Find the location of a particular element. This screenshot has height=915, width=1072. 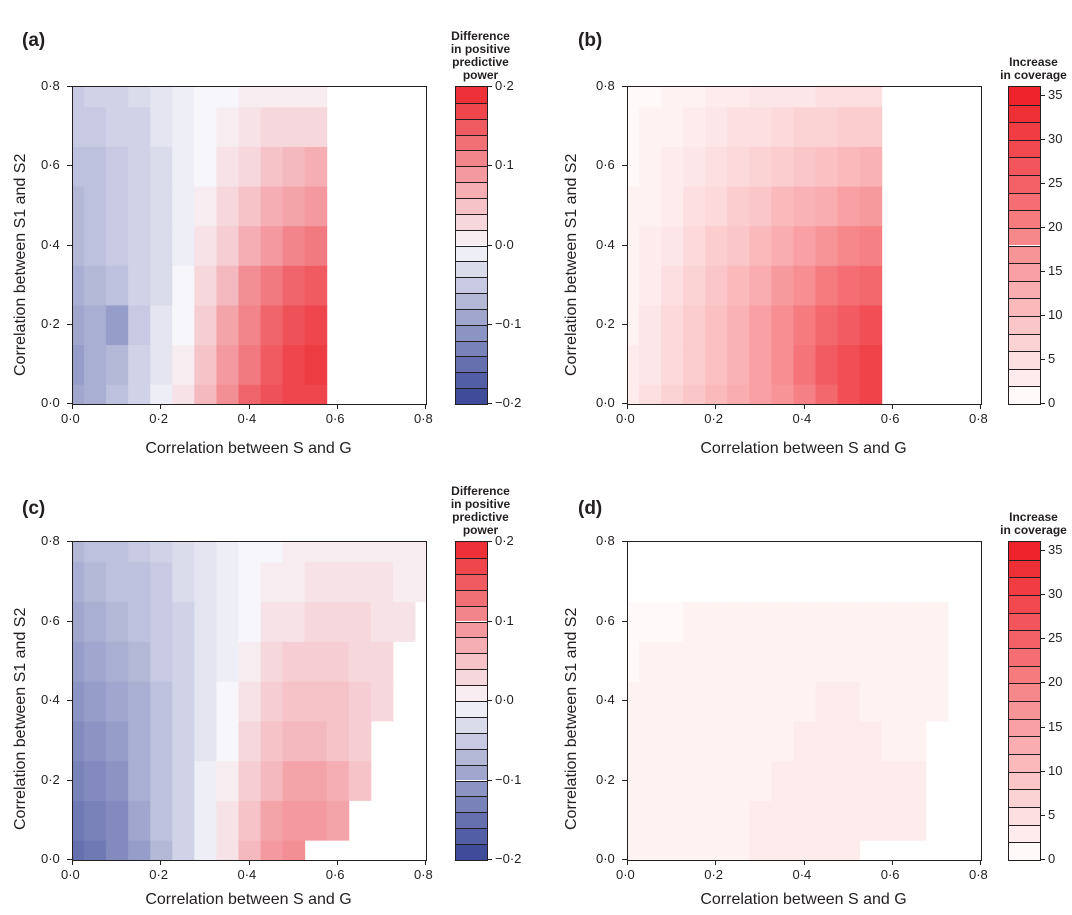

x-axis-label: Correlation between S and G is located at coordinates (248, 899).